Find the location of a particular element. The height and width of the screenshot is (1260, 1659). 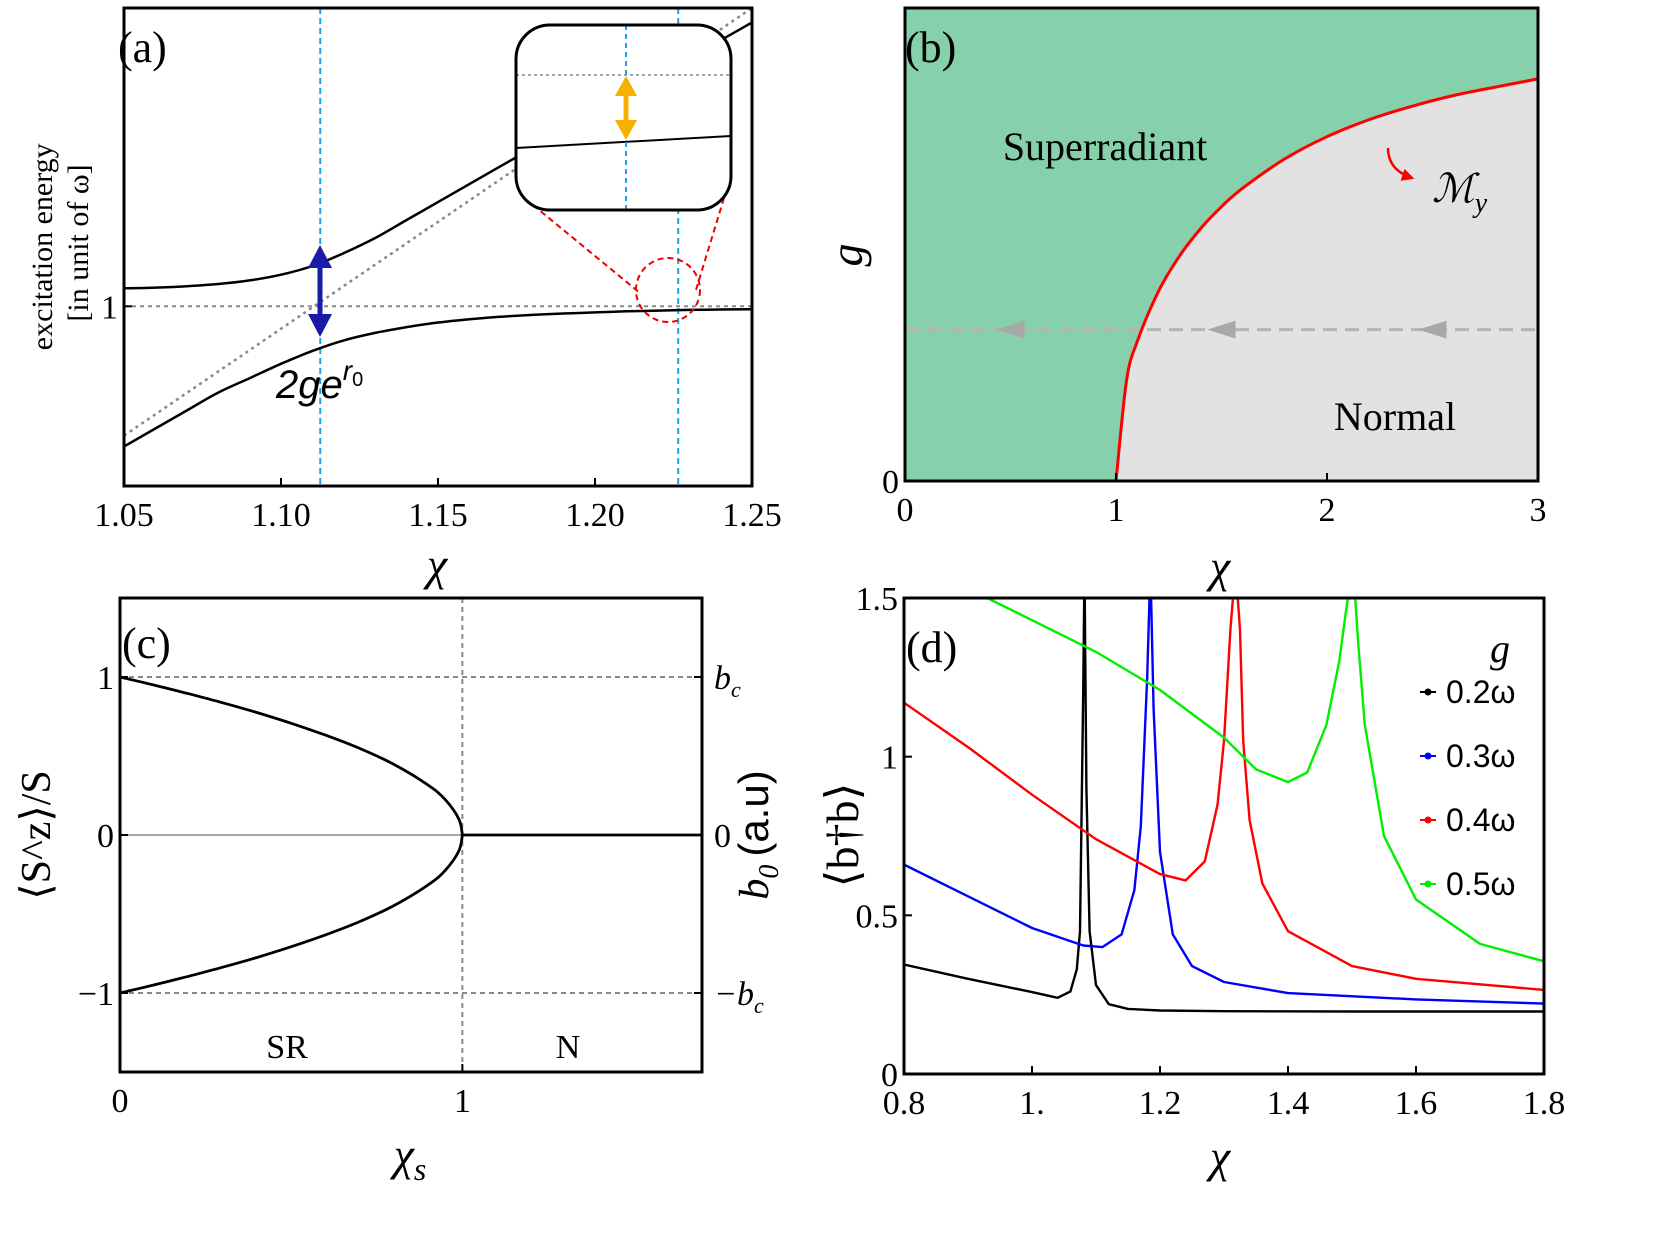

panel-c-xtick-label: 0 is located at coordinates (120, 1101).